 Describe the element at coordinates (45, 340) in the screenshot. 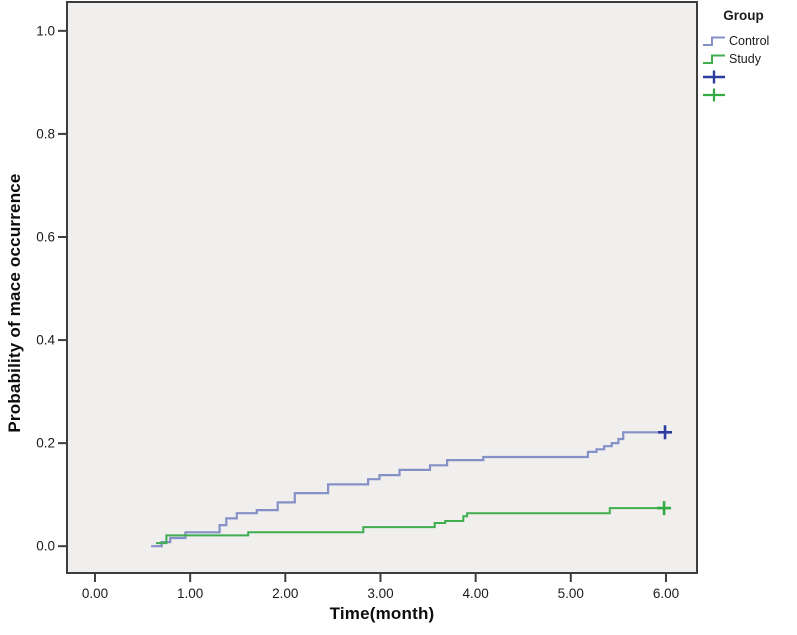

I see `y-tick-label: 0.4` at that location.